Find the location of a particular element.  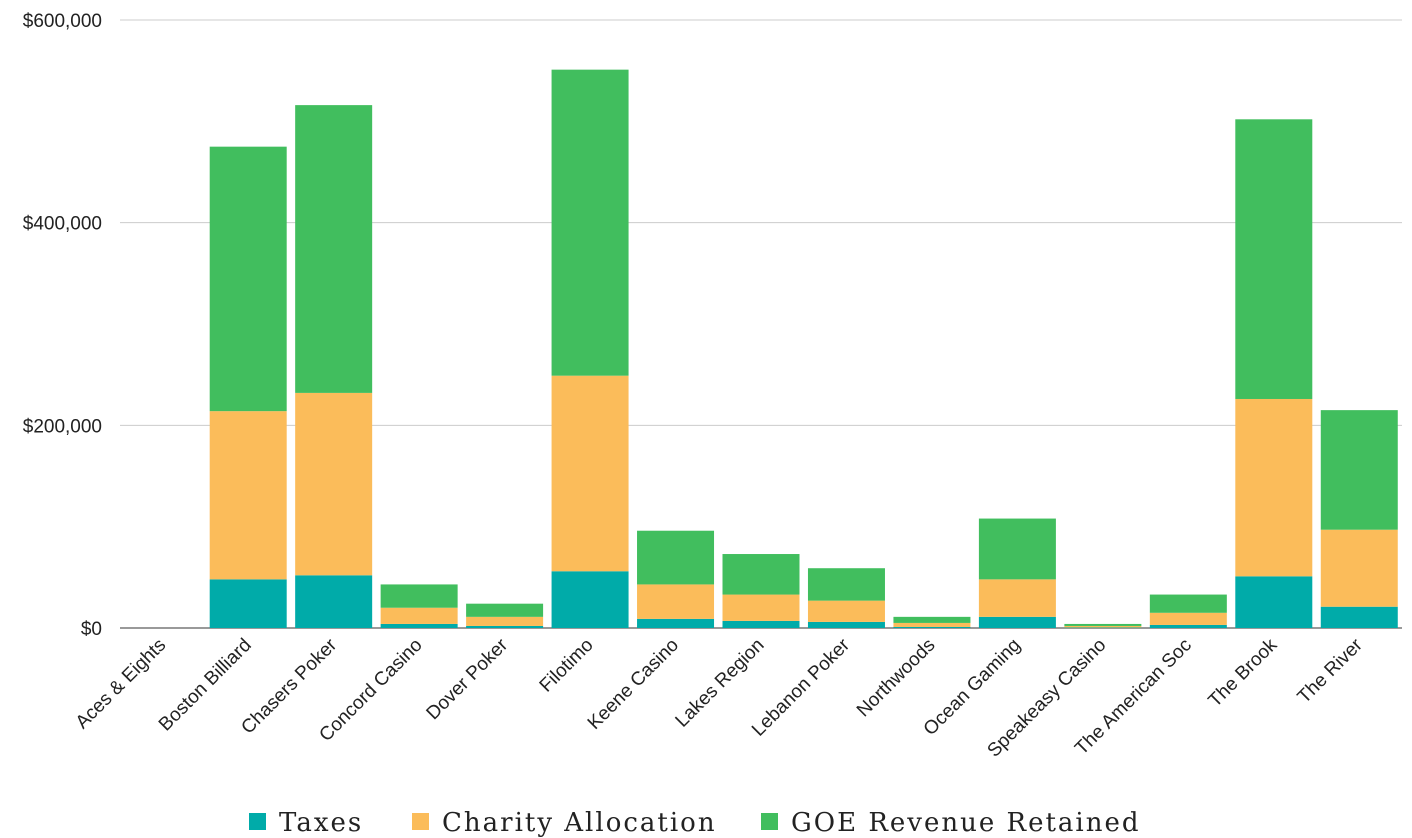

legend-label: Taxes is located at coordinates (321, 823).